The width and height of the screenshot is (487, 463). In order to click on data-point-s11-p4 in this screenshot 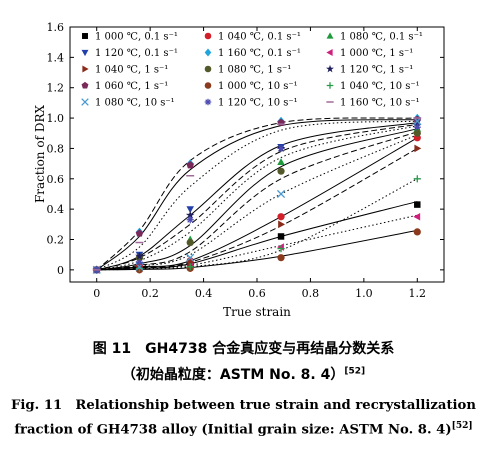, I will do `click(417, 179)`.